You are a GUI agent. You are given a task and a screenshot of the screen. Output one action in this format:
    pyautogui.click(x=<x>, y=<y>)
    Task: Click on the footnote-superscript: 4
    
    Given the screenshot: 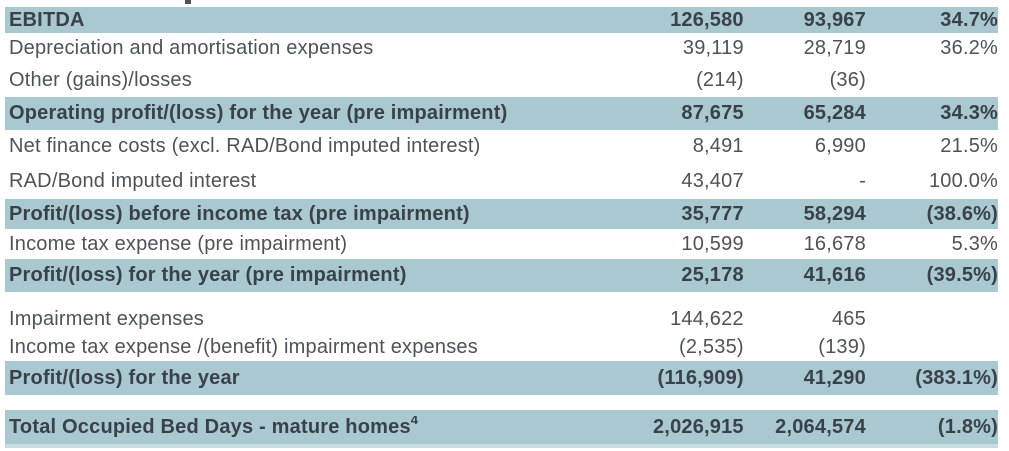 What is the action you would take?
    pyautogui.click(x=414, y=421)
    